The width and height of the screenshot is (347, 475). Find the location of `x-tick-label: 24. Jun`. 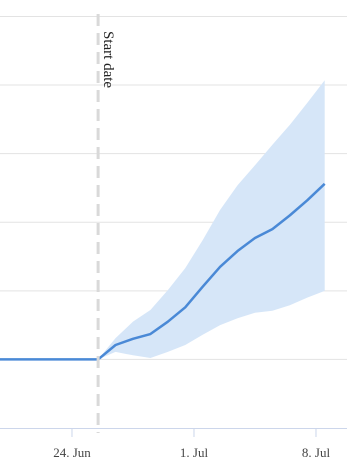

x-tick-label: 24. Jun is located at coordinates (72, 452).